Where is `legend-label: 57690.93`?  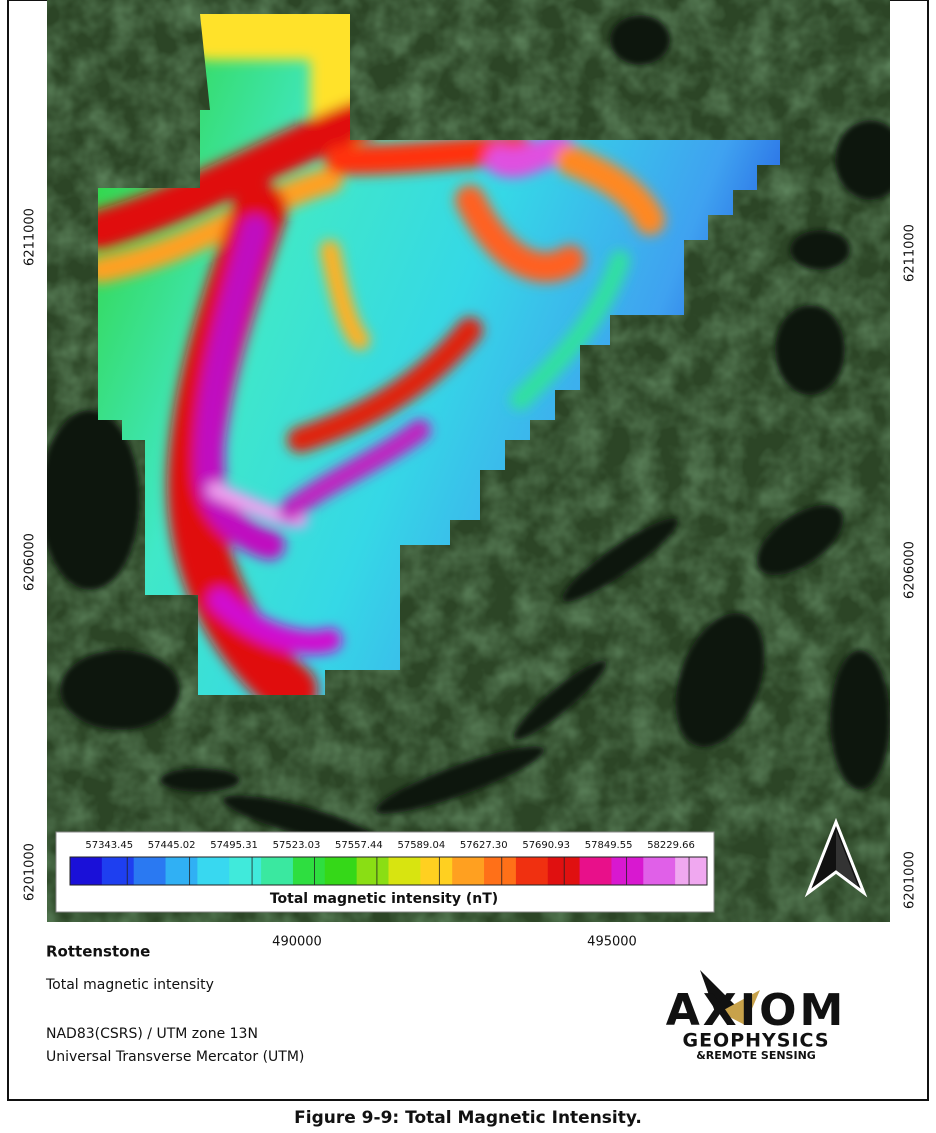
legend-label: 57690.93 is located at coordinates (546, 845).